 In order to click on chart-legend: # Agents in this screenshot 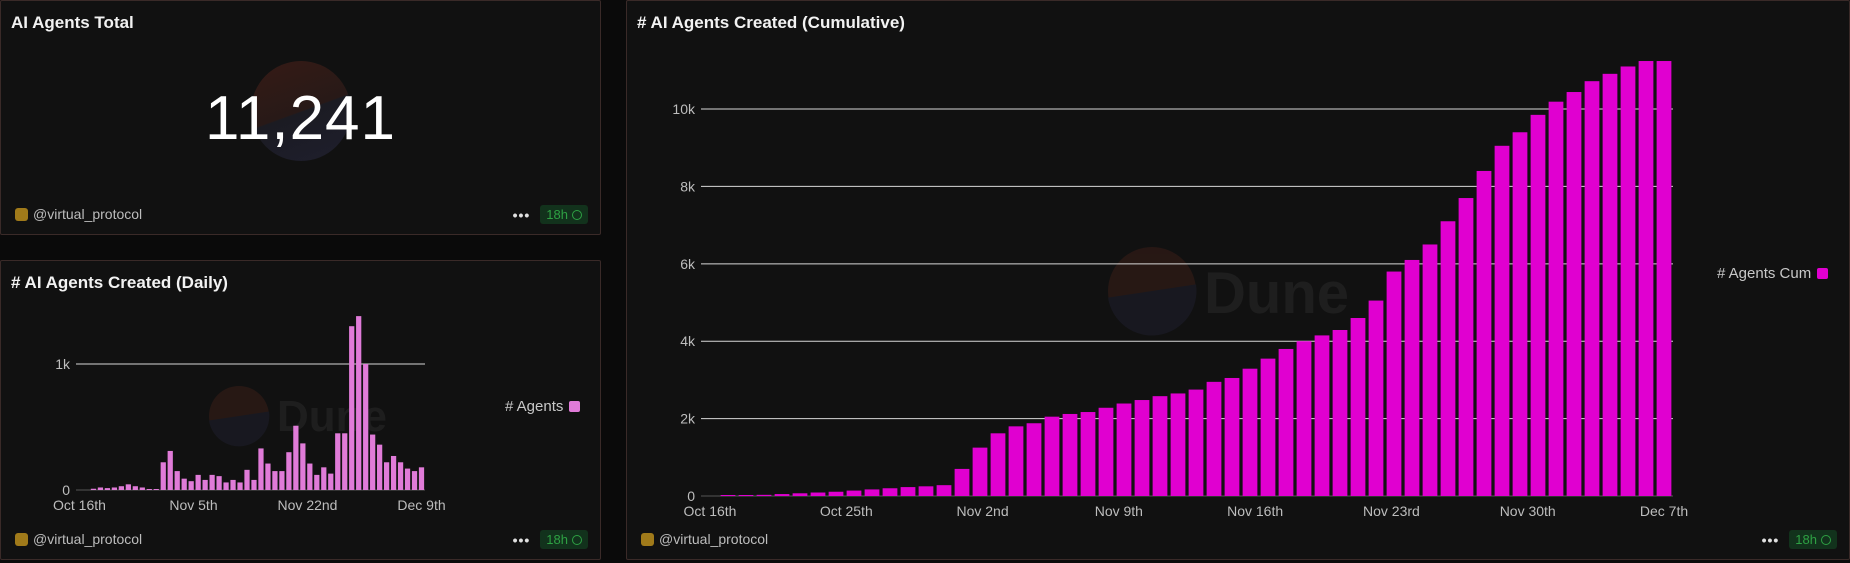, I will do `click(543, 406)`.